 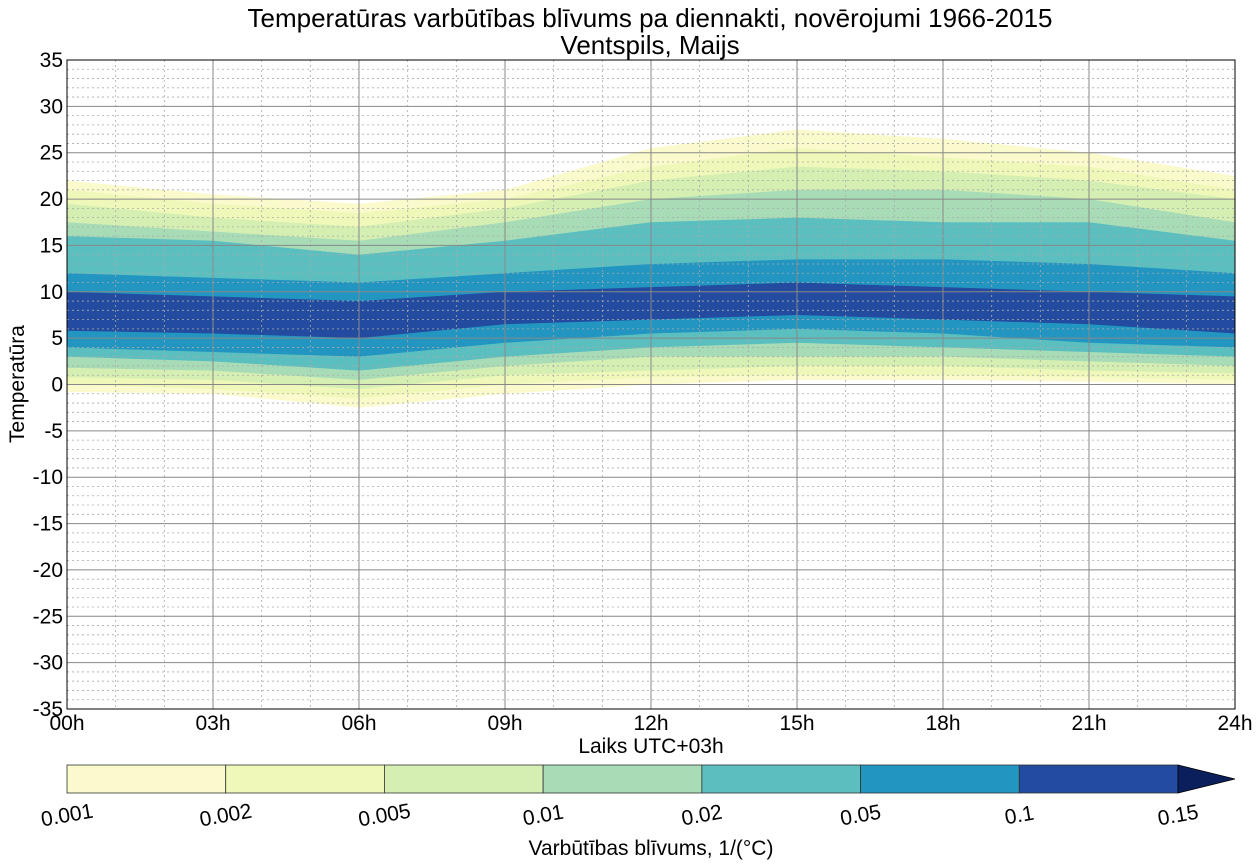 I want to click on colorbar-tick-label: 0.02, so click(x=702, y=816).